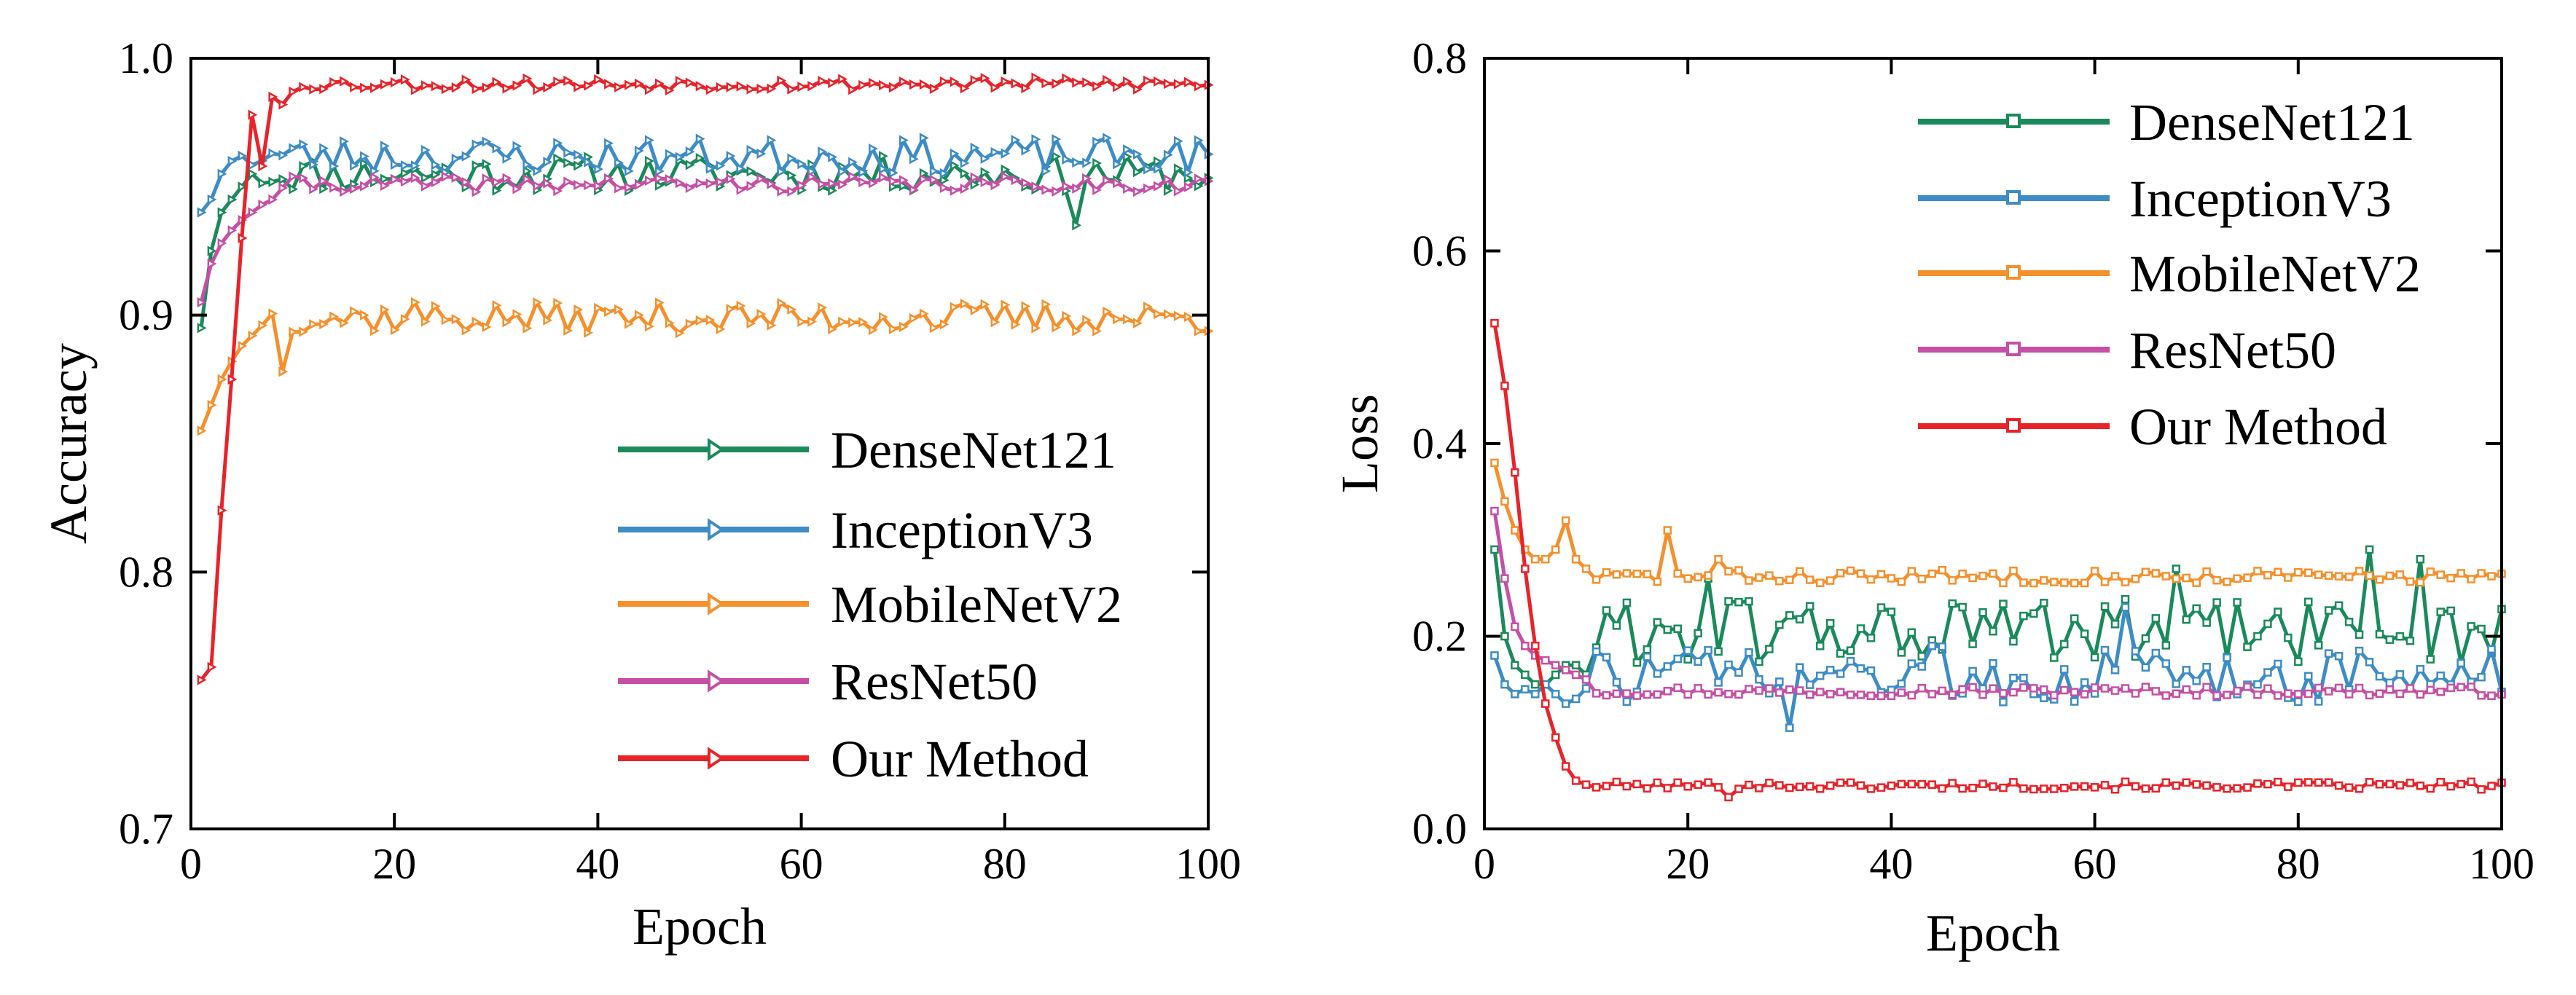  Describe the element at coordinates (2501, 864) in the screenshot. I see `loss-x-tick-label: 100` at that location.